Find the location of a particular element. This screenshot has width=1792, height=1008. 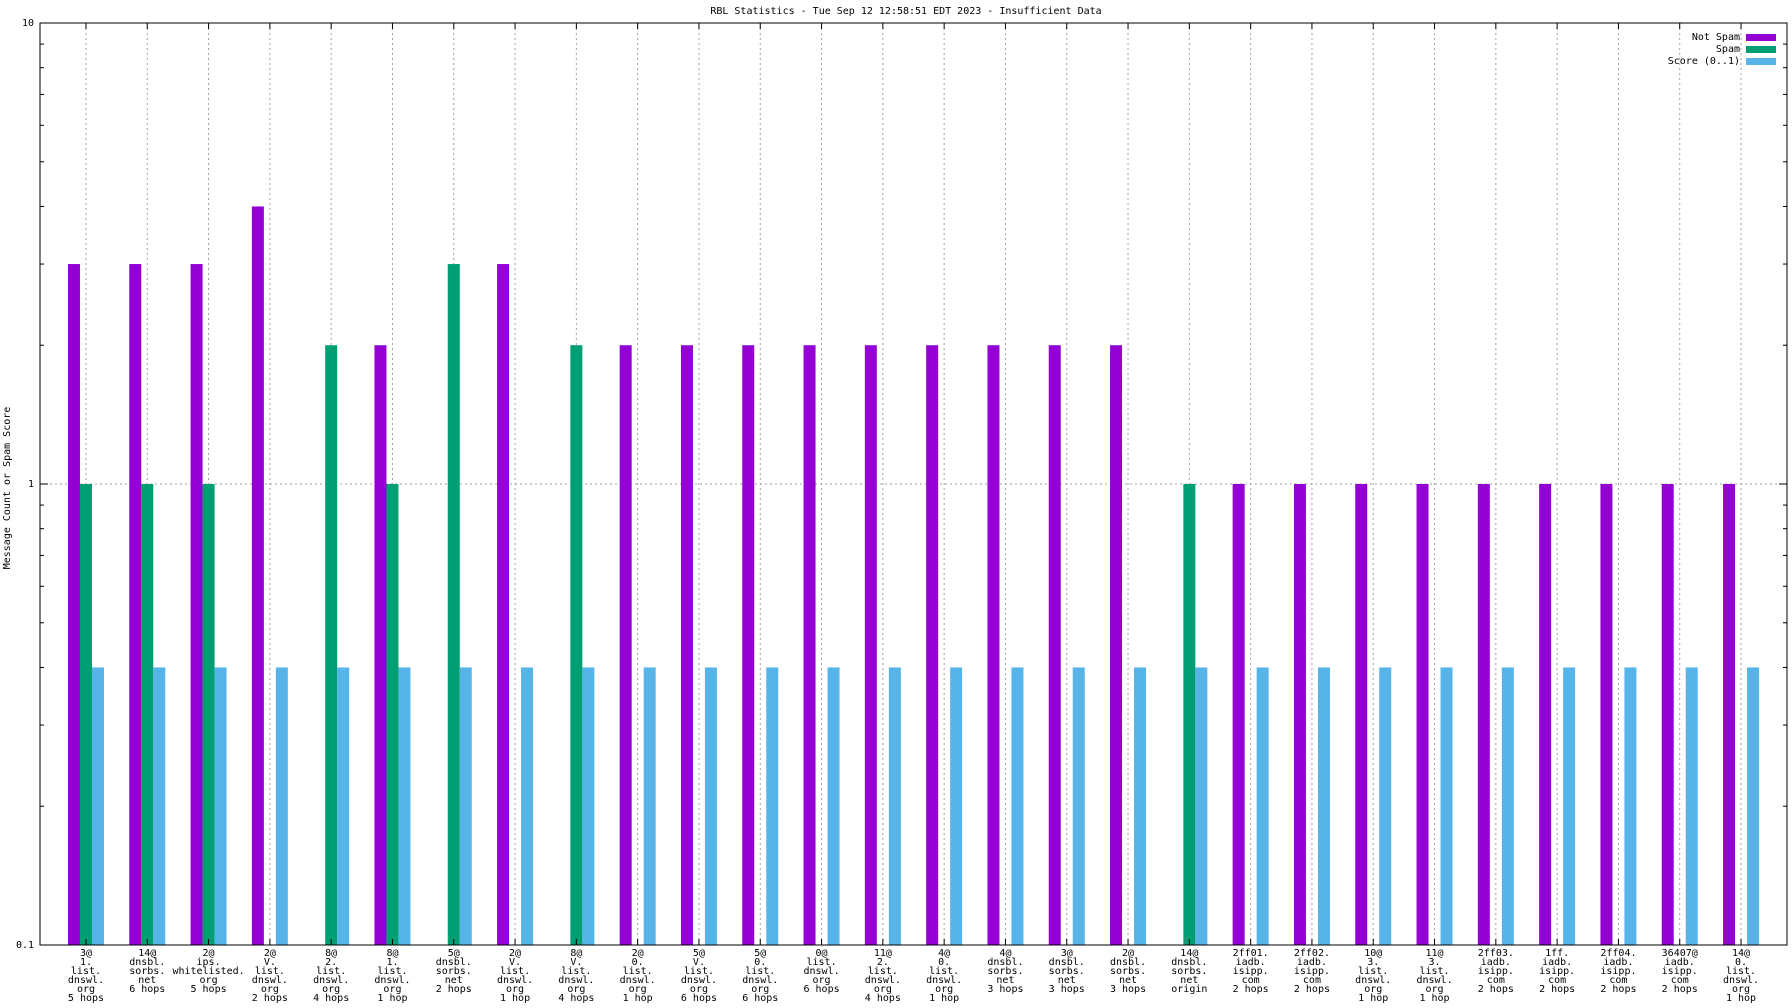

x-tick-label: 0@ list. dnswl. org 6 hops is located at coordinates (821, 971).